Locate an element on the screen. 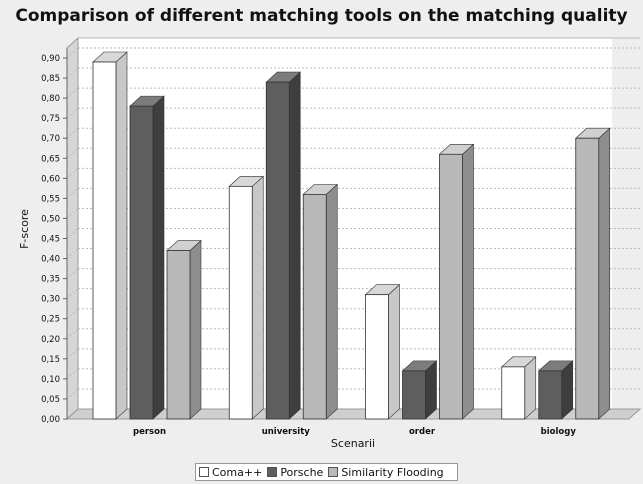  legend-item: Similarity Flooding is located at coordinates (386, 472).